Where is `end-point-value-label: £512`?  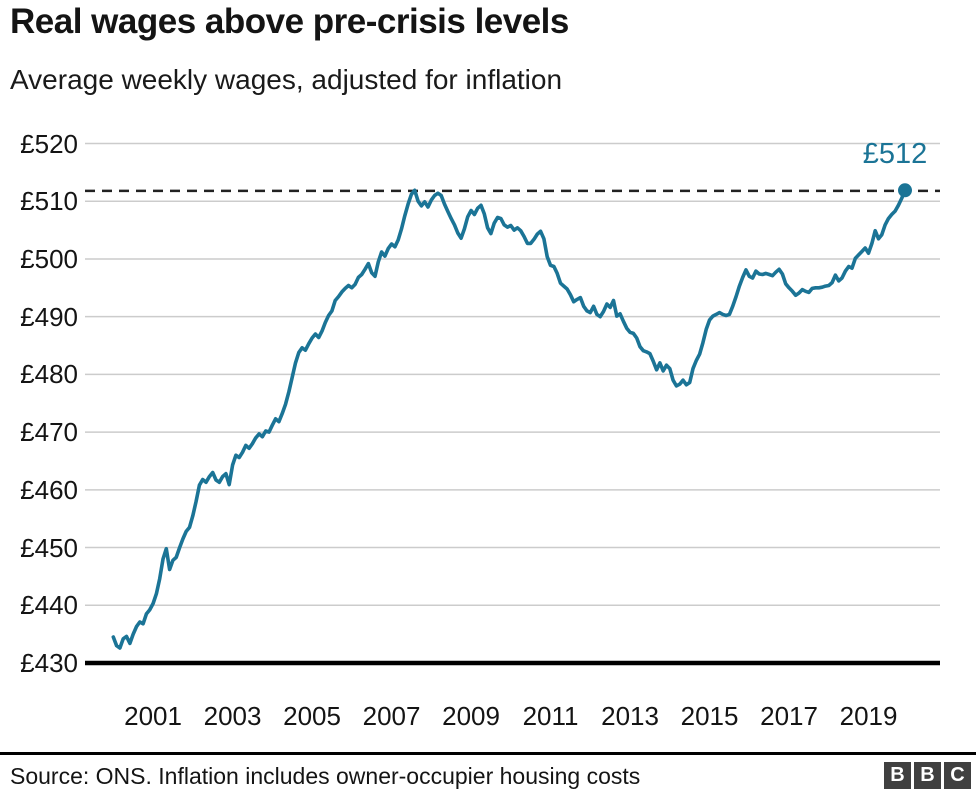
end-point-value-label: £512 is located at coordinates (895, 154).